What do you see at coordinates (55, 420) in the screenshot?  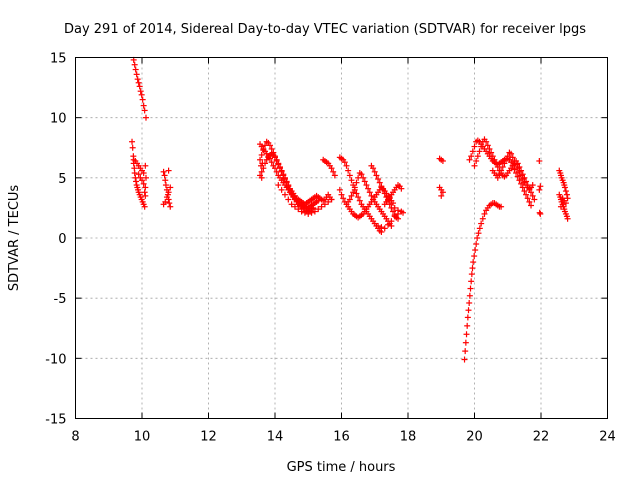 I see `y-tick-label: -15` at bounding box center [55, 420].